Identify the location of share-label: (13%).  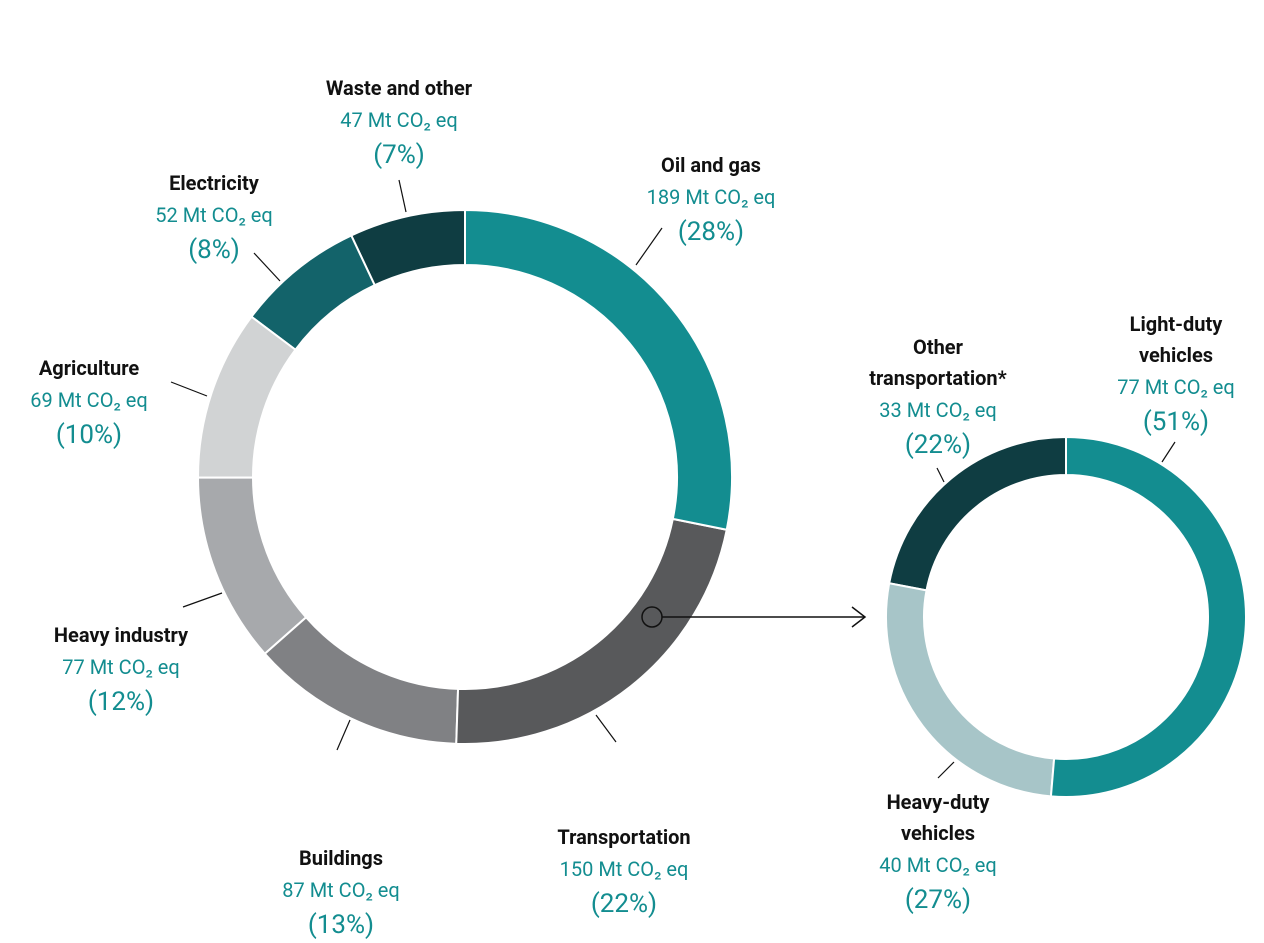
(341, 925).